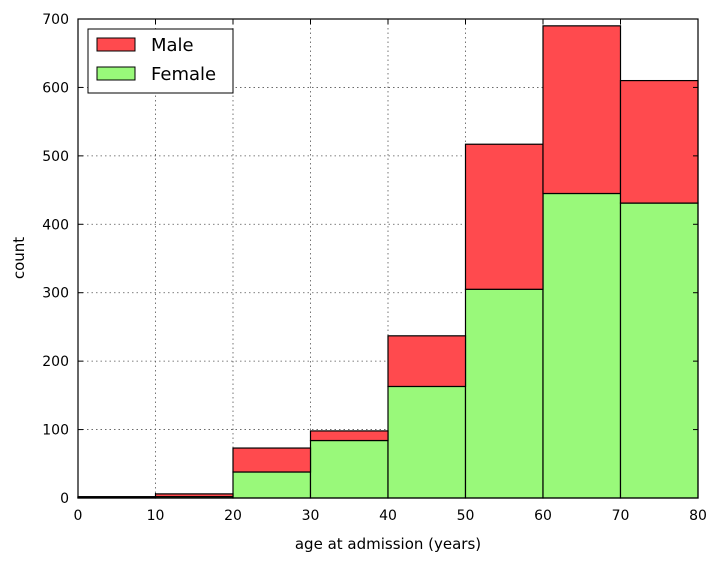 The image size is (718, 563). What do you see at coordinates (698, 516) in the screenshot?
I see `x-tick-label: 80` at bounding box center [698, 516].